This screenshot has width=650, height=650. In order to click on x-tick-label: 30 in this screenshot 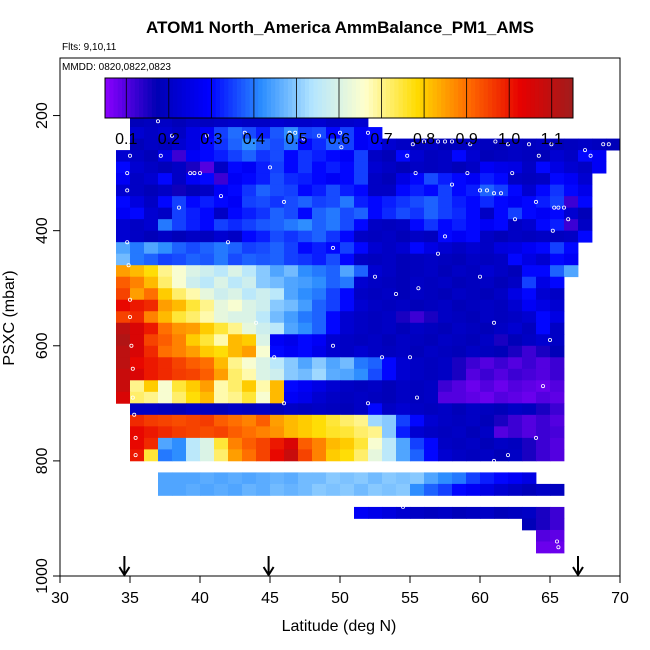, I will do `click(60, 598)`.